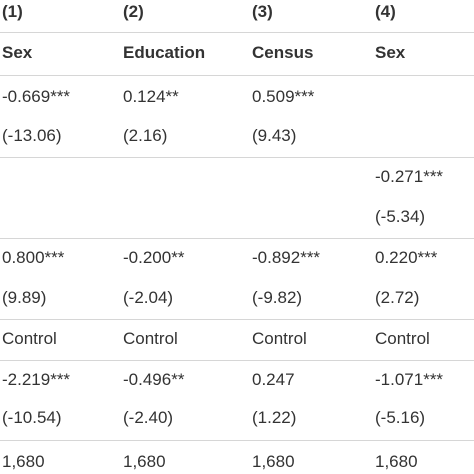 This screenshot has height=474, width=474. I want to click on column-number: (4), so click(385, 11).